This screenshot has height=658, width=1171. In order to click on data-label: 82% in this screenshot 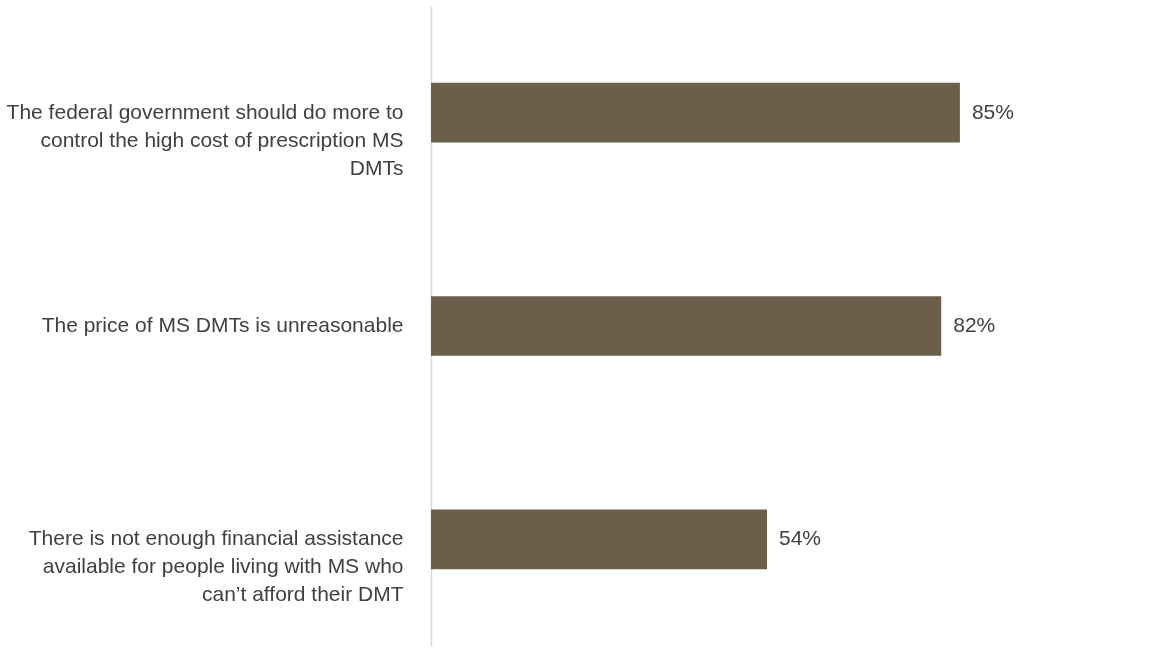, I will do `click(974, 324)`.